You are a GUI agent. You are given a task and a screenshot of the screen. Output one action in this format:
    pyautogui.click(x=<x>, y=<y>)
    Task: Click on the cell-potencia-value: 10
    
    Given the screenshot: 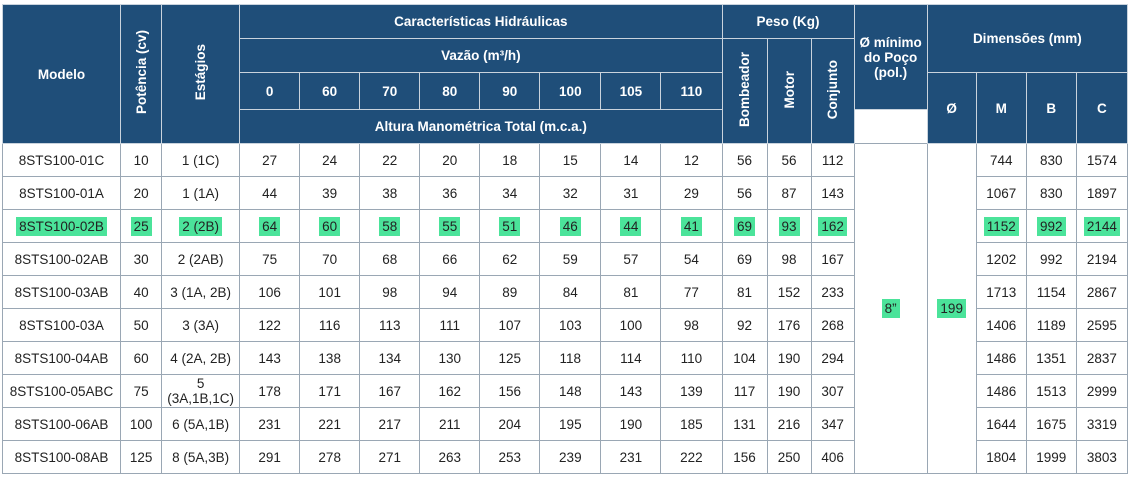 What is the action you would take?
    pyautogui.click(x=141, y=160)
    